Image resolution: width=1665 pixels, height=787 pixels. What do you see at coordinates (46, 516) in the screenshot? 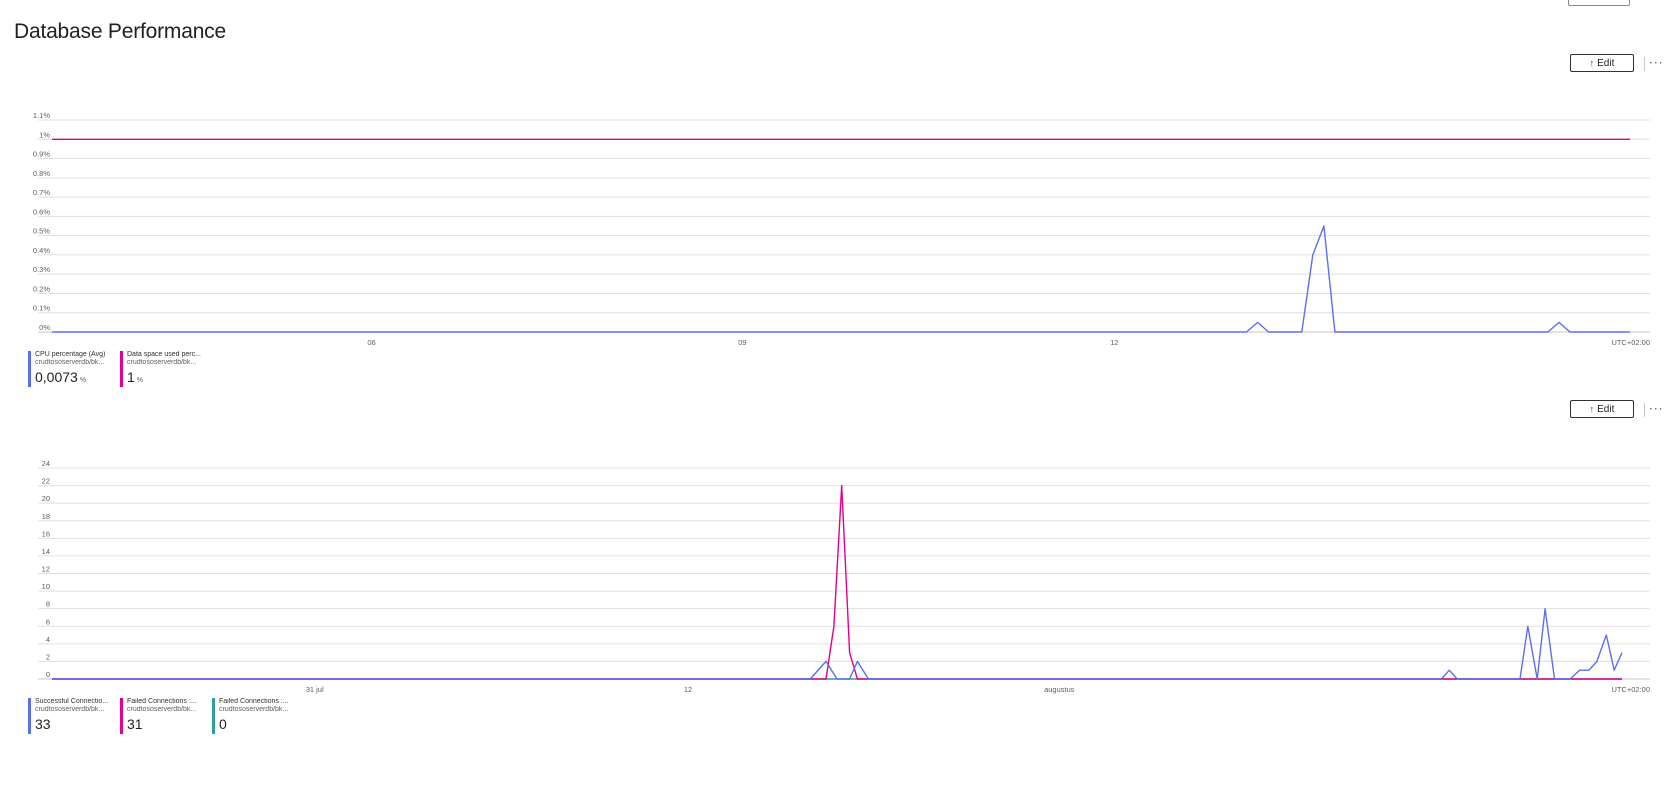
I see `y-tick-label: 18` at bounding box center [46, 516].